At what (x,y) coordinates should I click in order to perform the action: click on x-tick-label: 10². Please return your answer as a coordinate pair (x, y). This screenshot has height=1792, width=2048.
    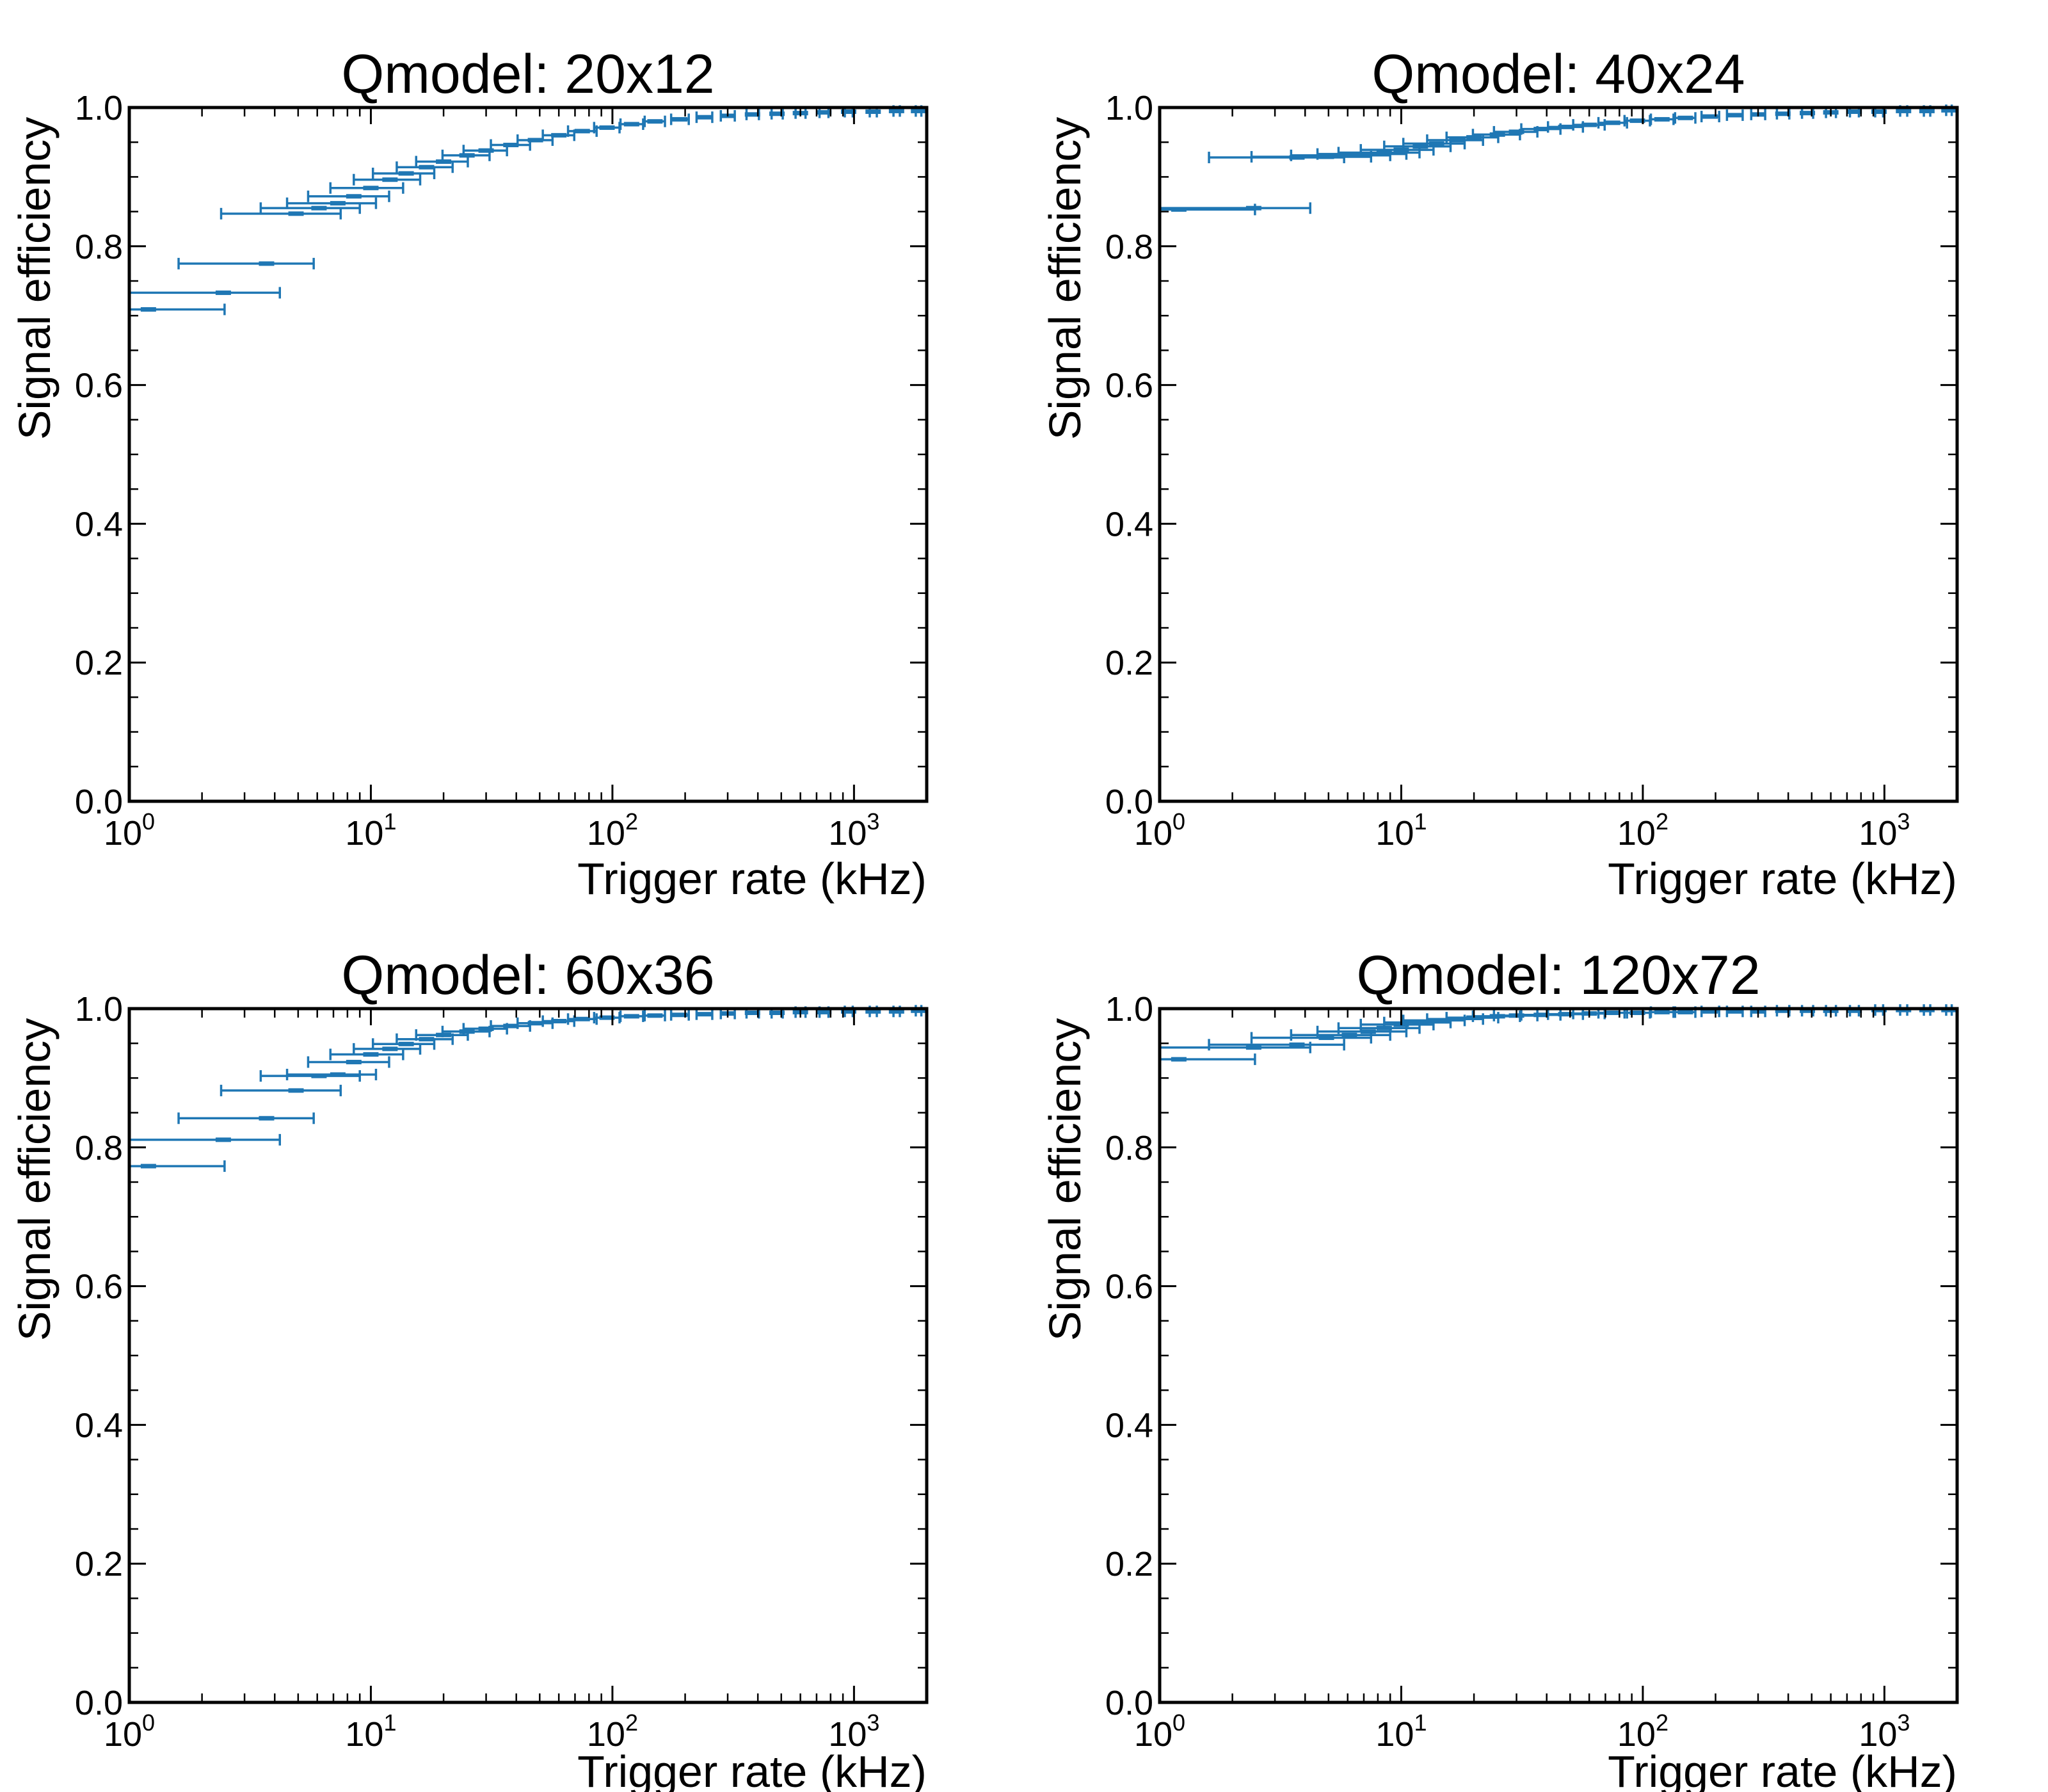
    Looking at the image, I should click on (612, 1731).